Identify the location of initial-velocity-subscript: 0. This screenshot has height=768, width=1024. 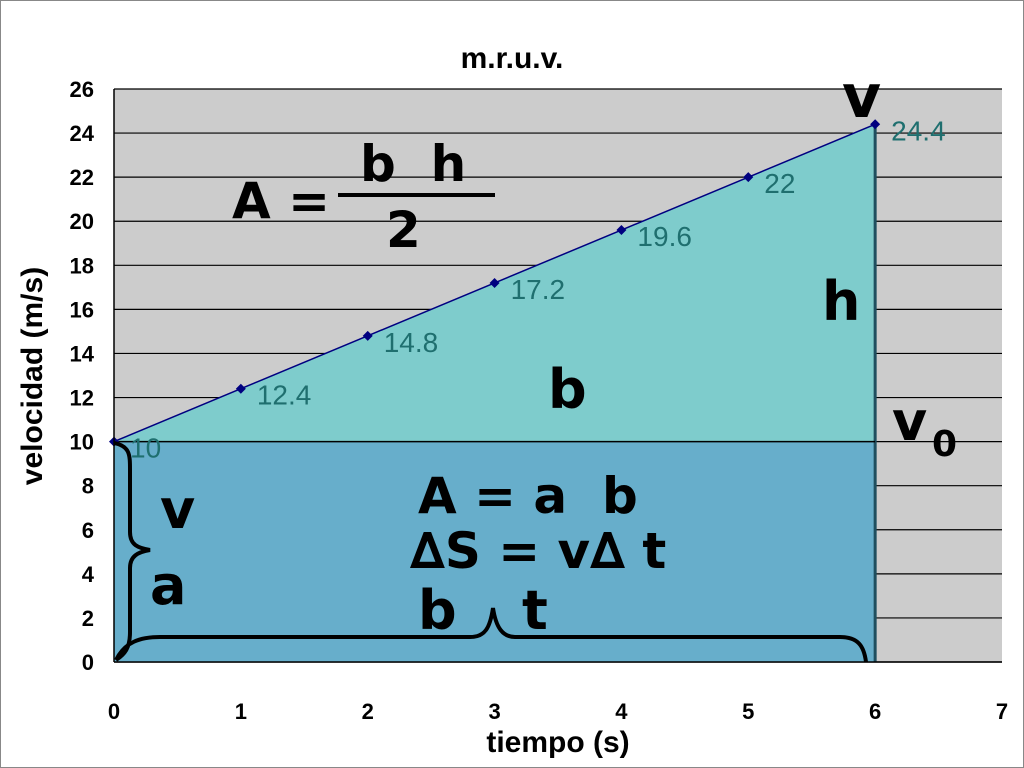
(944, 444).